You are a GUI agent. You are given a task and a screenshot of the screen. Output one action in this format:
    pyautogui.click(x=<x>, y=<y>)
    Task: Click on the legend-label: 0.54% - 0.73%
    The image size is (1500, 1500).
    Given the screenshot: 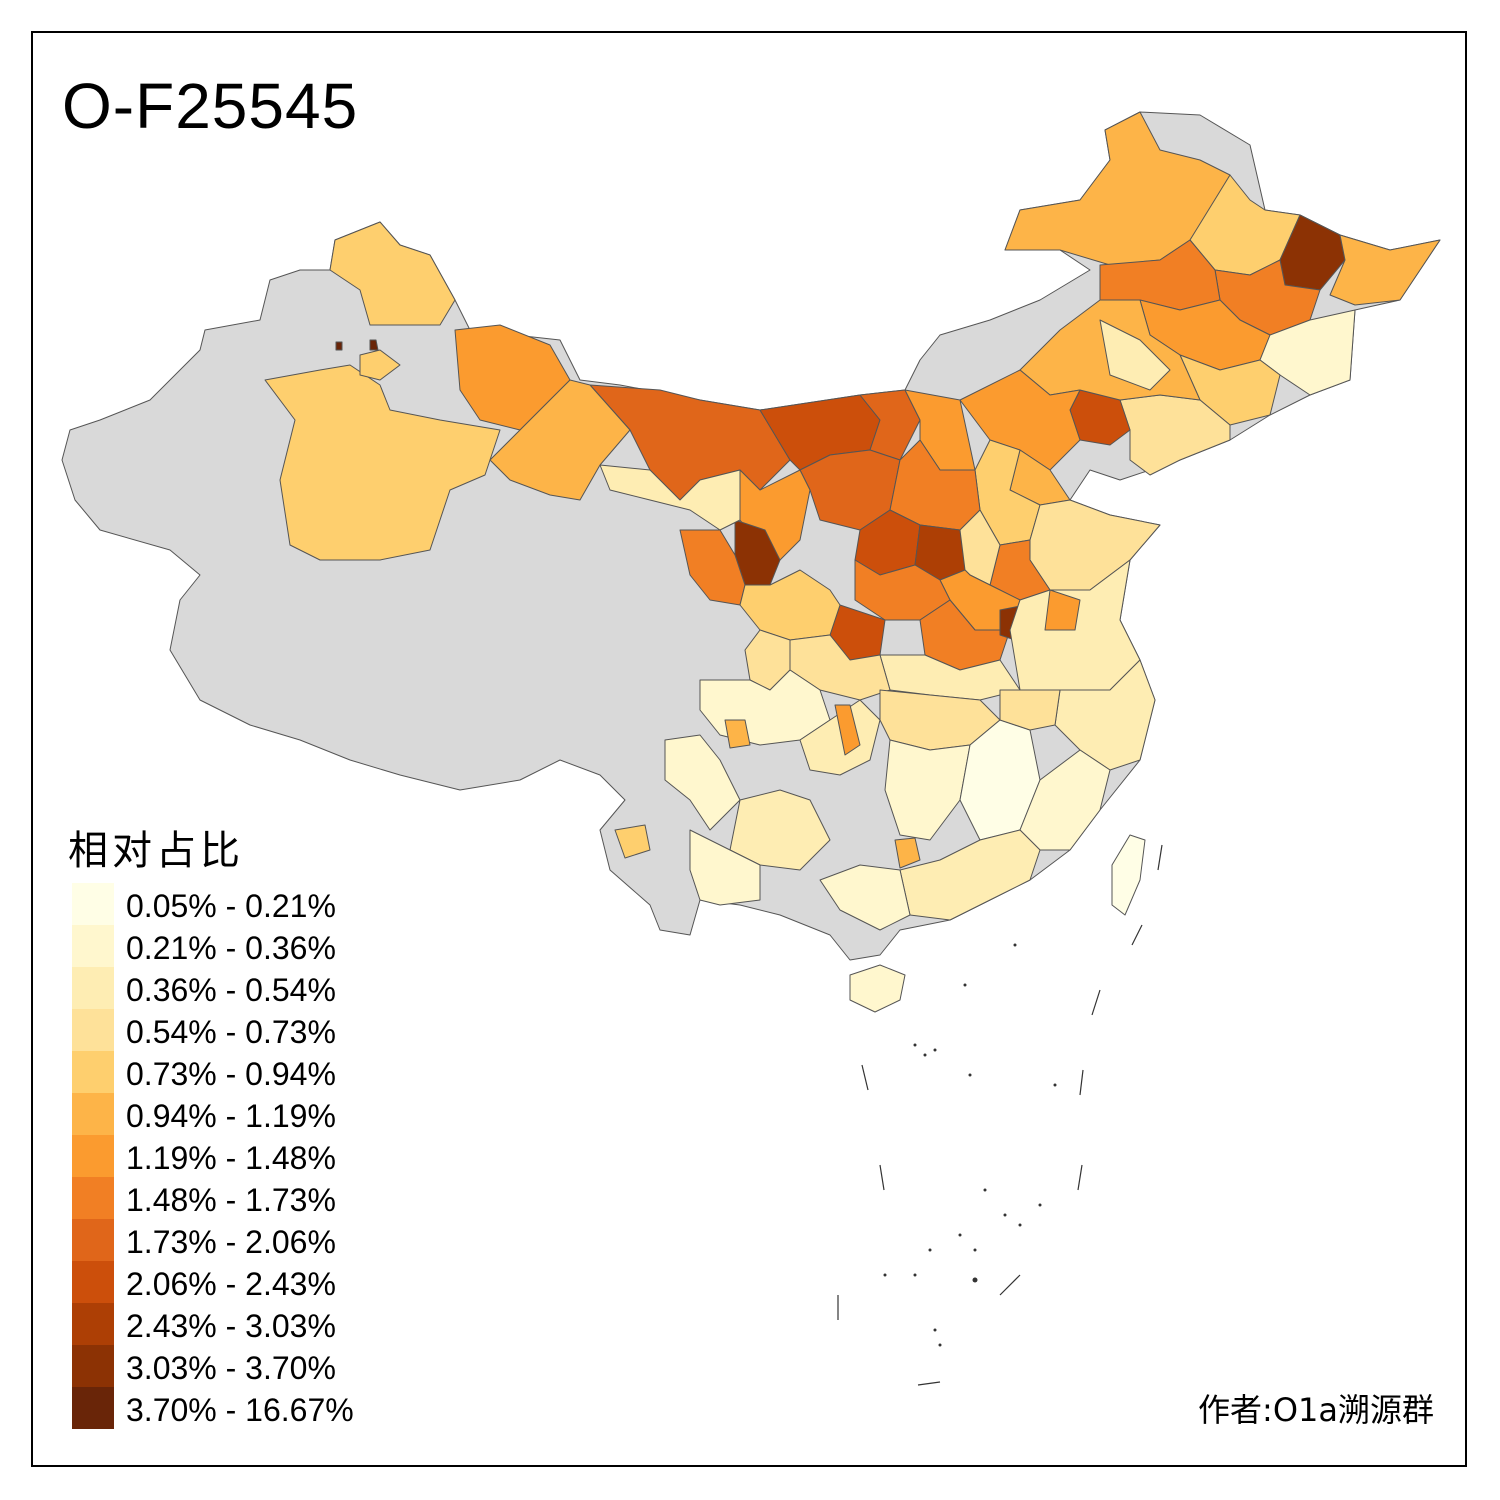 What is the action you would take?
    pyautogui.click(x=231, y=1032)
    